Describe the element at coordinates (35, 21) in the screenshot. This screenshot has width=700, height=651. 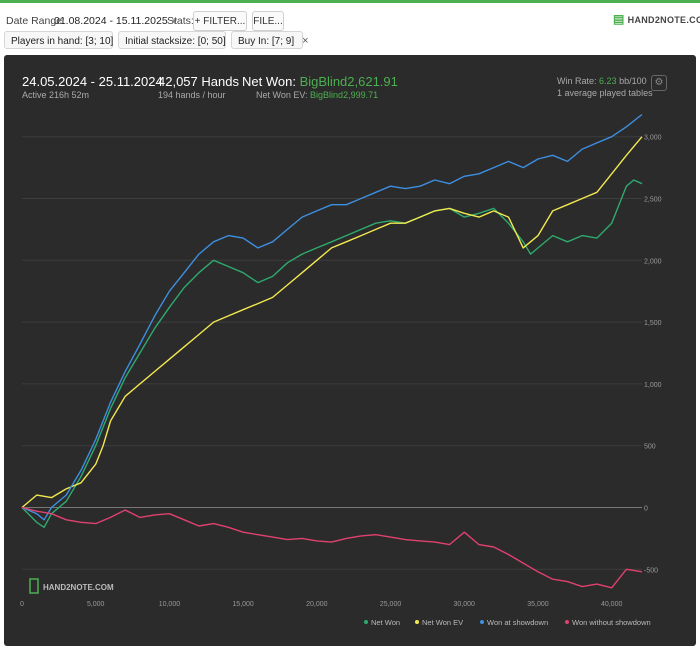
I see `date-range-label: Date Range:` at that location.